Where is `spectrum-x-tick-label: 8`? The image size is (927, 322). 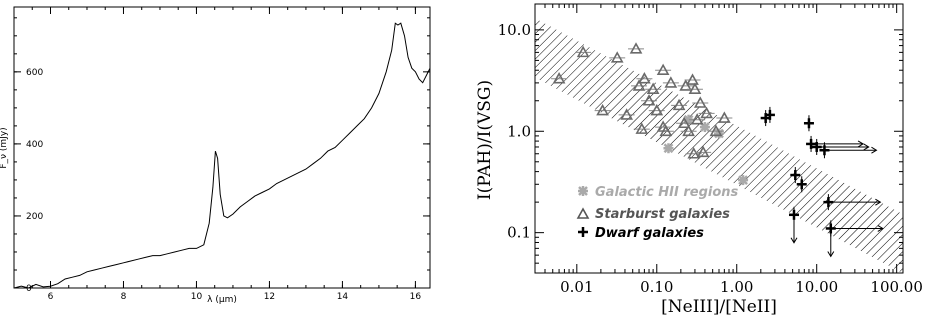 spectrum-x-tick-label: 8 is located at coordinates (124, 297).